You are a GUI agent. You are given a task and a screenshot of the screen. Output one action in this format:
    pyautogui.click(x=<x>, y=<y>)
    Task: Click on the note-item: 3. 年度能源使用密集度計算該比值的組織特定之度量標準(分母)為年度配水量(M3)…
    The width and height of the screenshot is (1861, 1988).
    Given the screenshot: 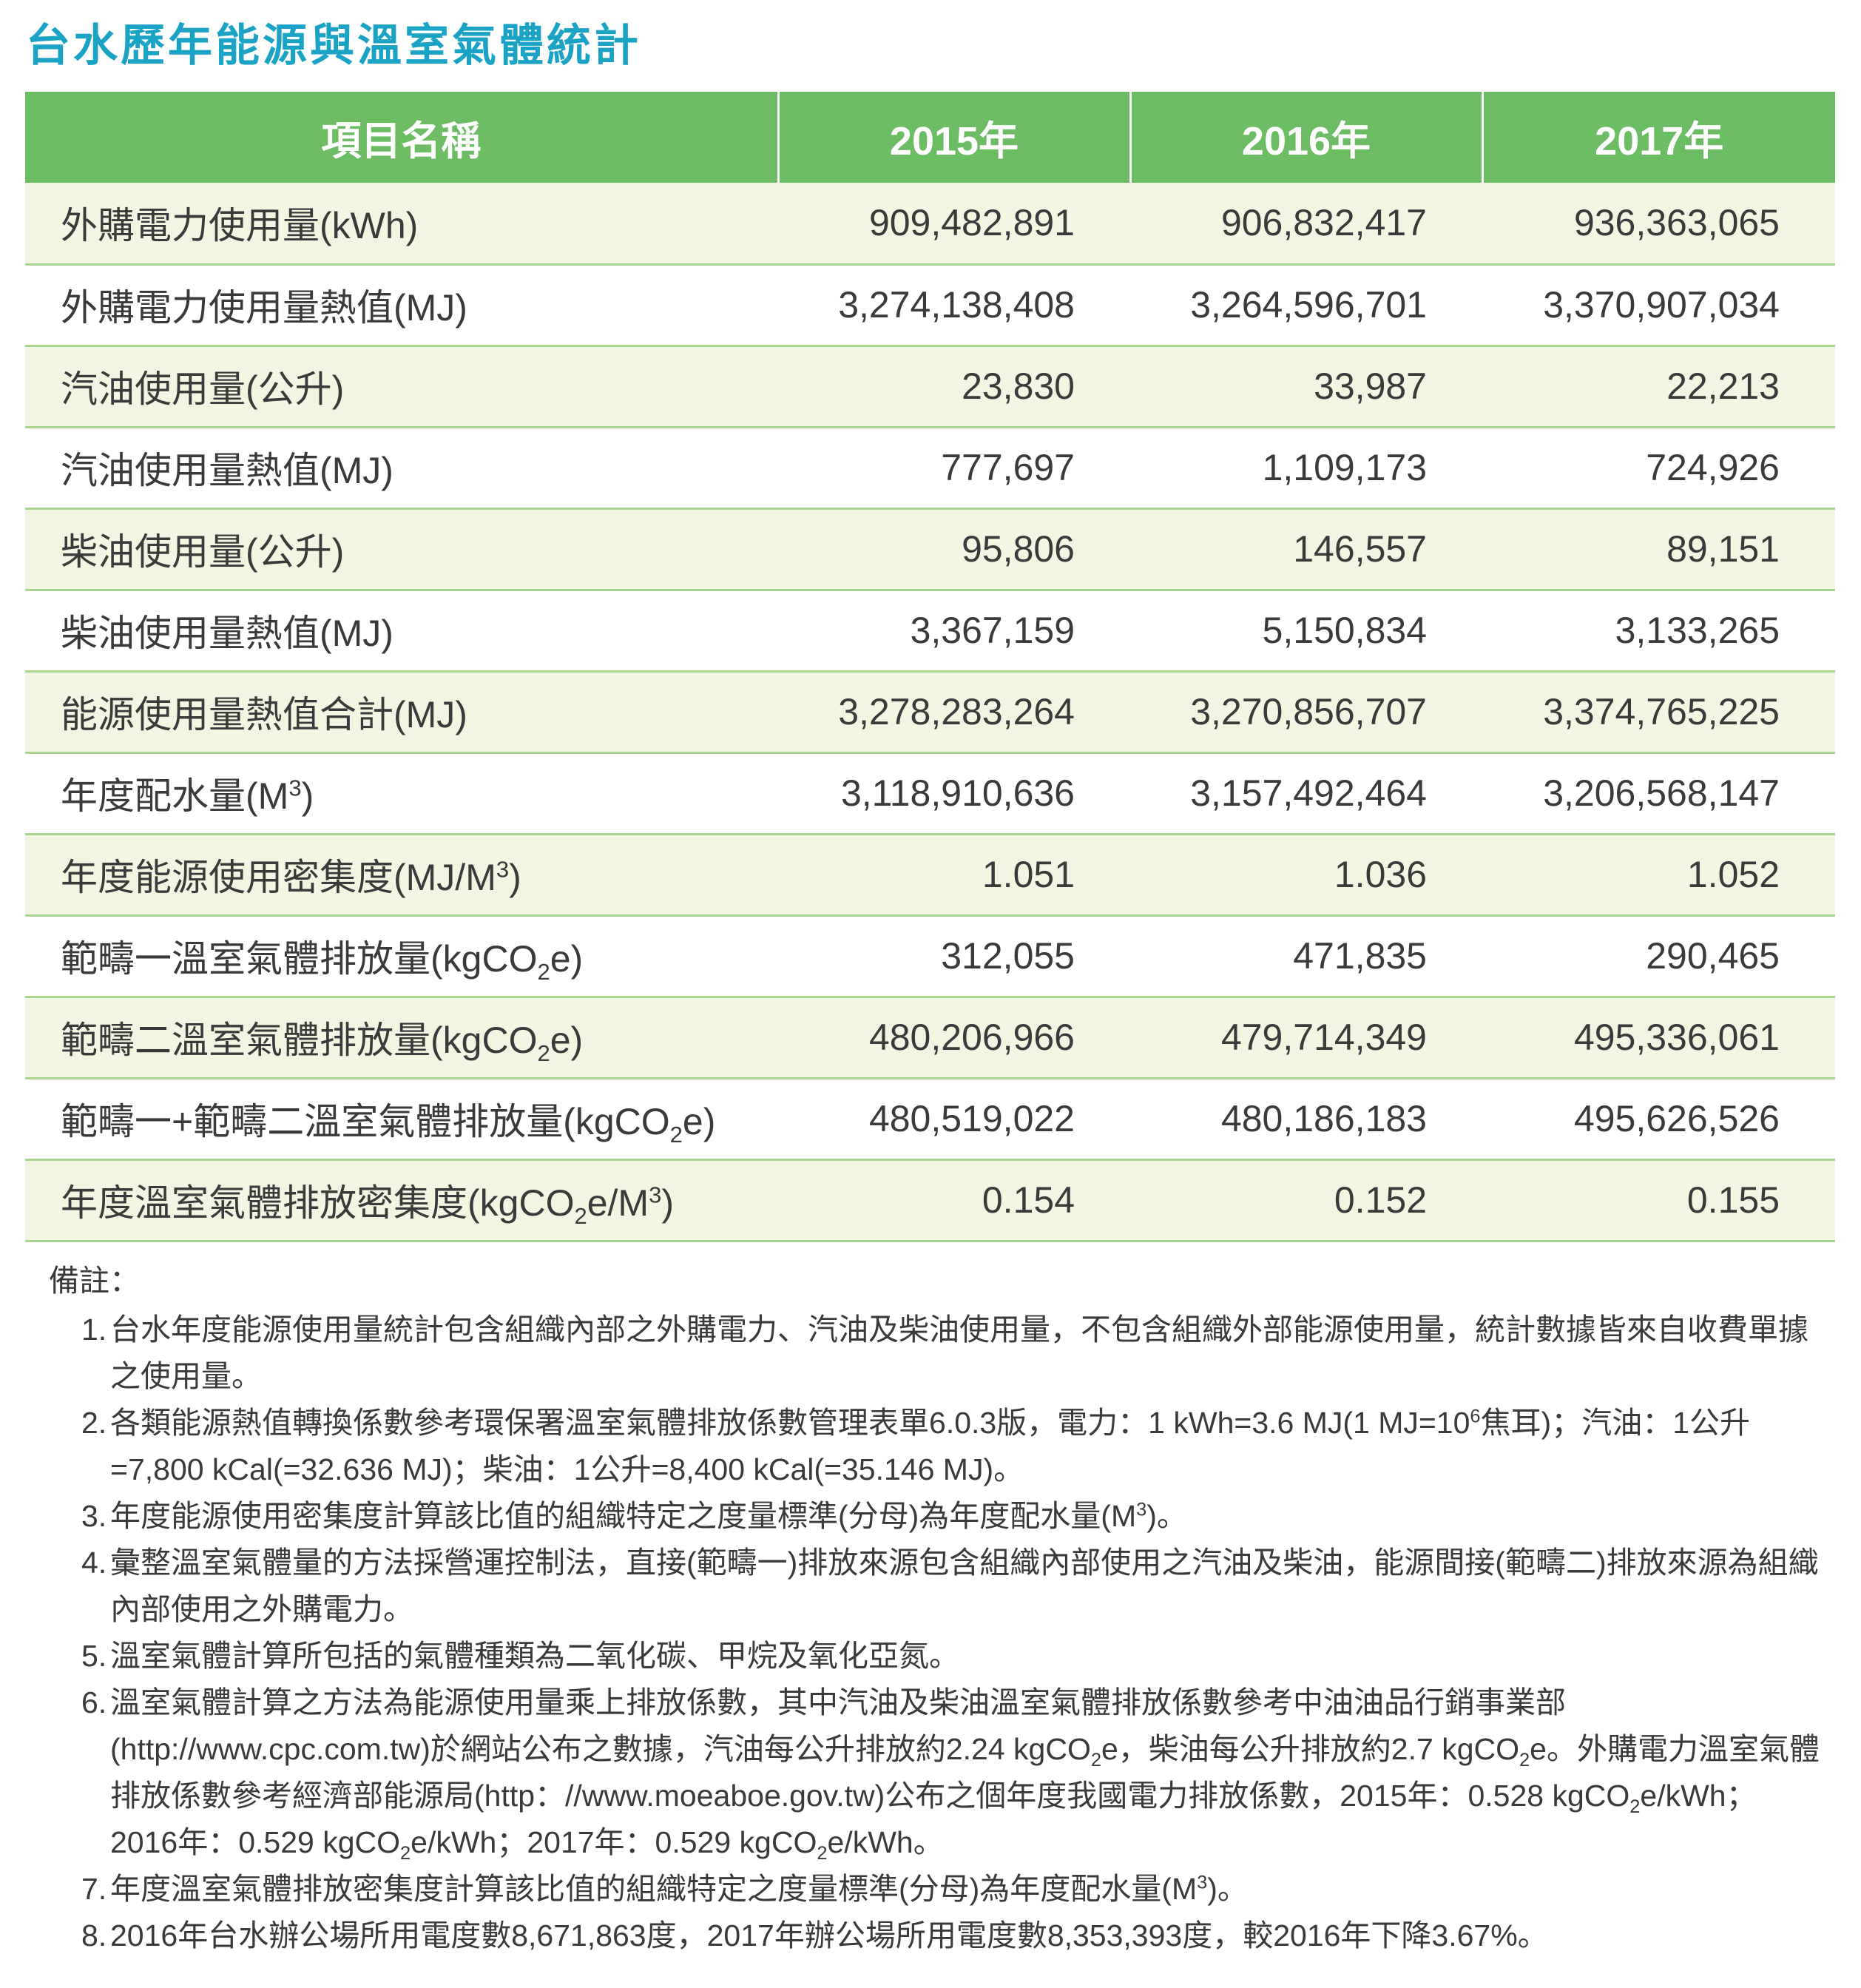 What is the action you would take?
    pyautogui.click(x=935, y=1516)
    